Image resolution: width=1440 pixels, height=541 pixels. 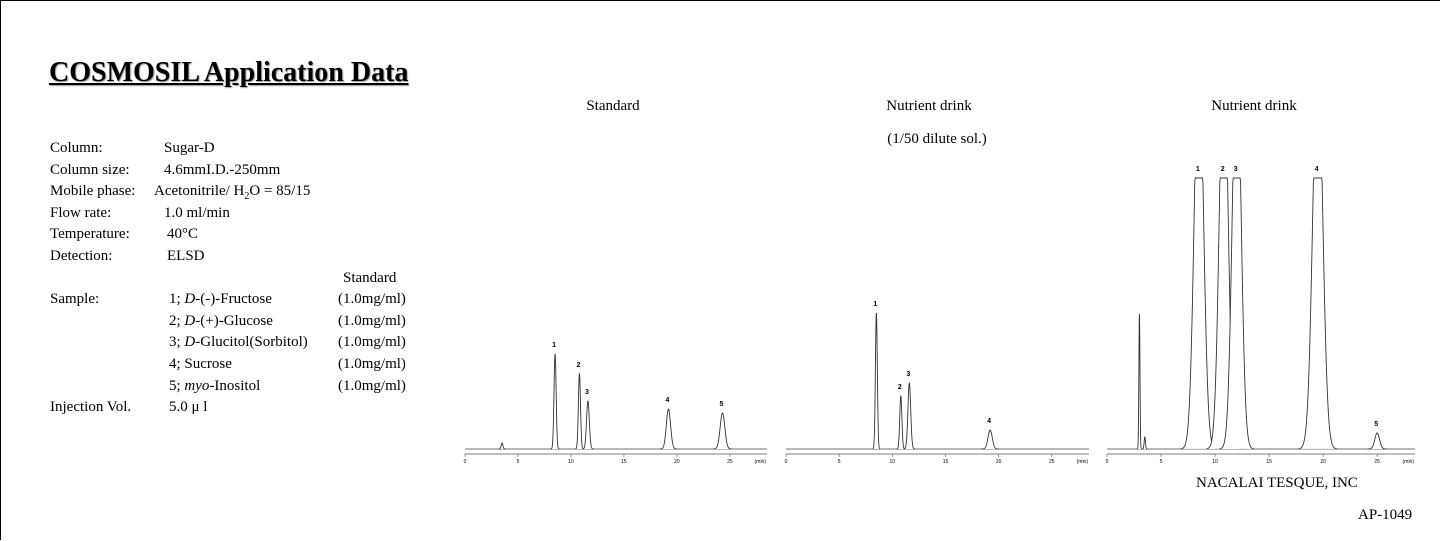 What do you see at coordinates (1277, 483) in the screenshot?
I see `company: NACALAI TESQUE, INC` at bounding box center [1277, 483].